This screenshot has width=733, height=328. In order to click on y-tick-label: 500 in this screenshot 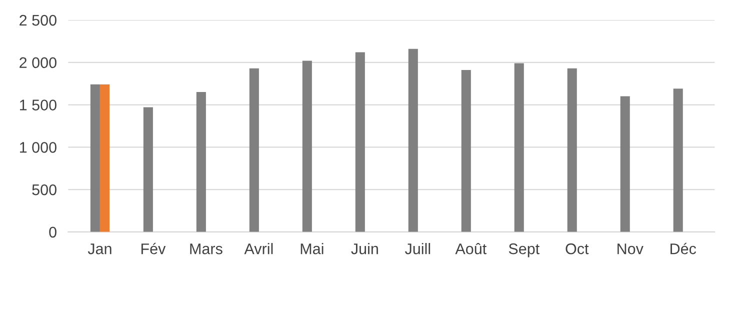, I will do `click(44, 190)`.